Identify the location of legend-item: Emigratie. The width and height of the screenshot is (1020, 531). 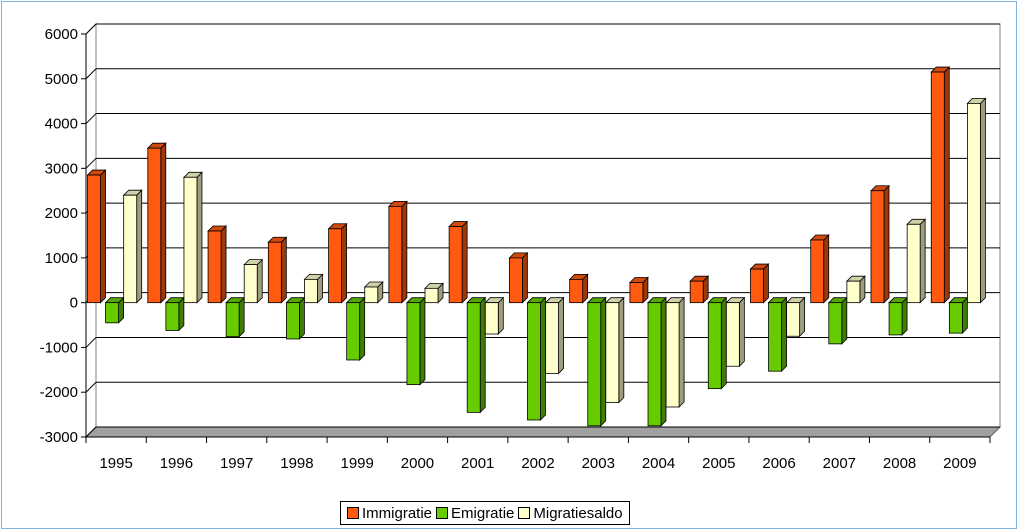
(475, 513).